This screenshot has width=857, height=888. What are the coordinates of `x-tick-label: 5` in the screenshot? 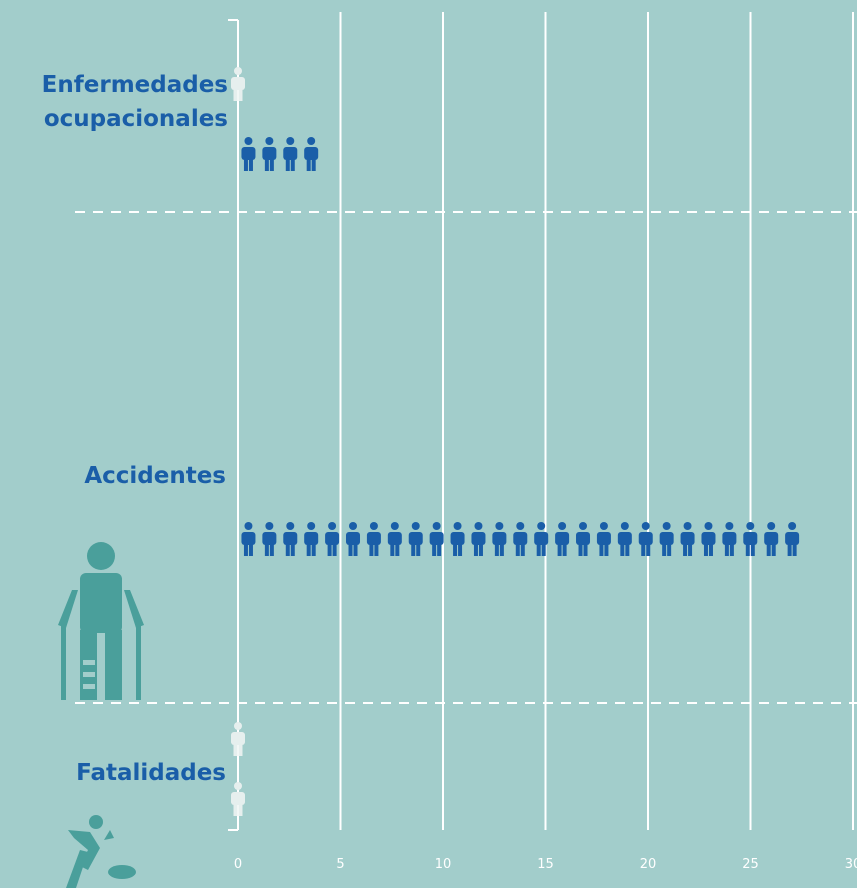 It's located at (340, 864).